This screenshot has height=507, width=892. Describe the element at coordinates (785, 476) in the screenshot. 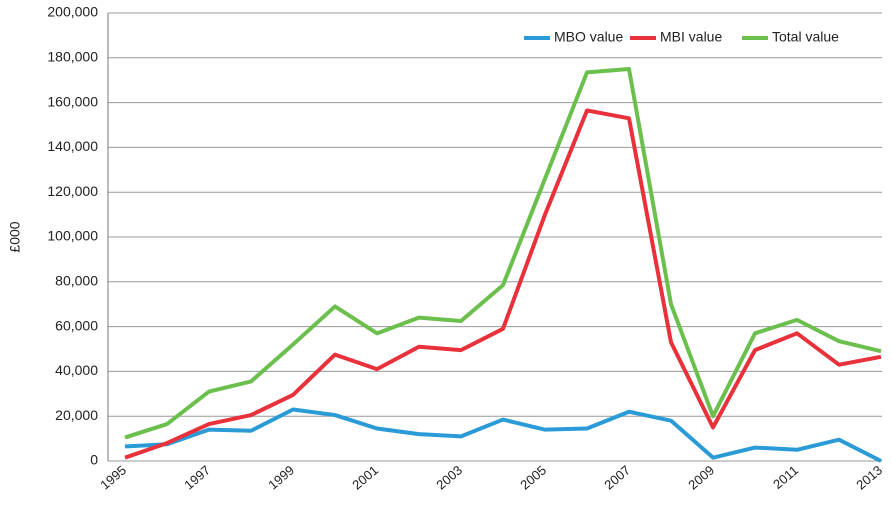

I see `x-tick-label: 2011` at that location.